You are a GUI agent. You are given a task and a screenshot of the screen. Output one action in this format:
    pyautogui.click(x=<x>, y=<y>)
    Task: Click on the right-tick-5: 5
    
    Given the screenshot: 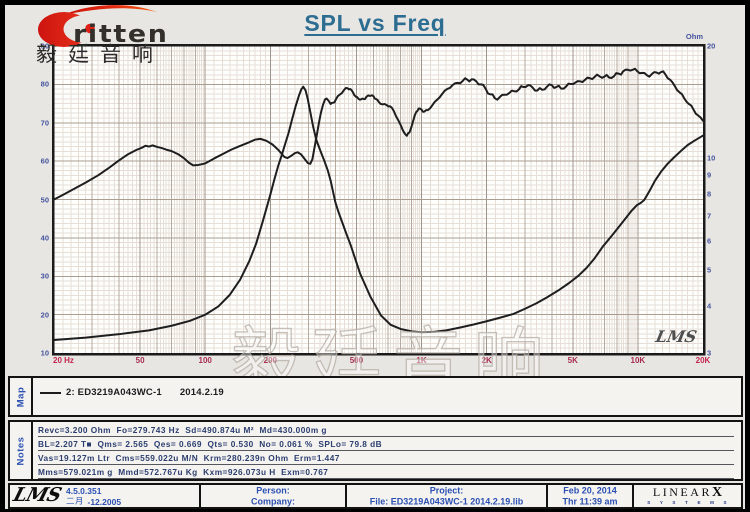 What is the action you would take?
    pyautogui.click(x=709, y=270)
    